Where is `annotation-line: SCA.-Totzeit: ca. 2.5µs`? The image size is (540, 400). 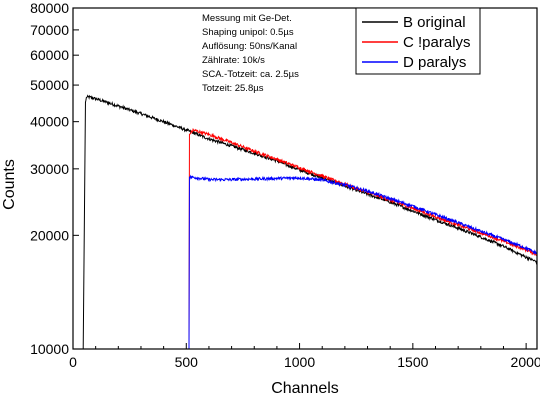
annotation-line: SCA.-Totzeit: ca. 2.5µs is located at coordinates (250, 74).